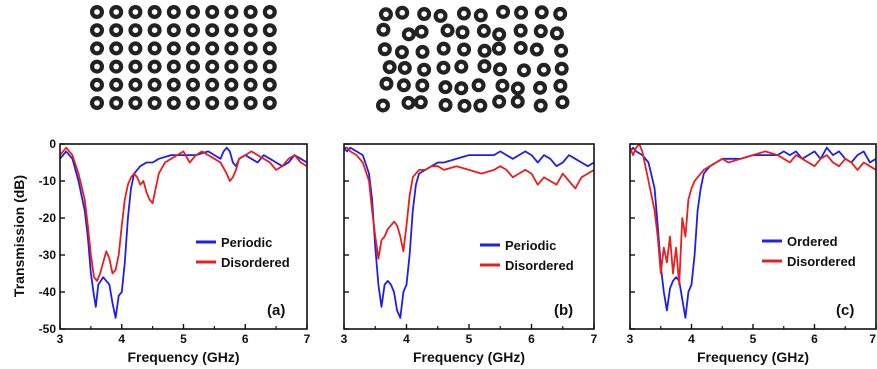 The image size is (877, 369). Describe the element at coordinates (48, 218) in the screenshot. I see `y-tick-label: -20` at that location.